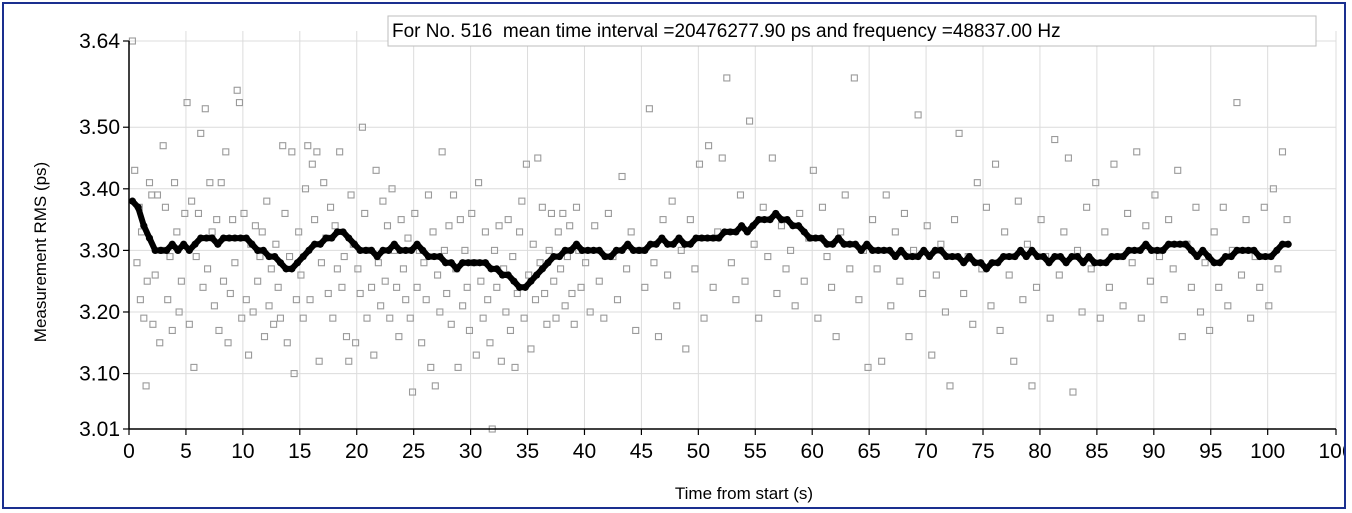  What do you see at coordinates (852, 31) in the screenshot?
I see `annotation-box` at bounding box center [852, 31].